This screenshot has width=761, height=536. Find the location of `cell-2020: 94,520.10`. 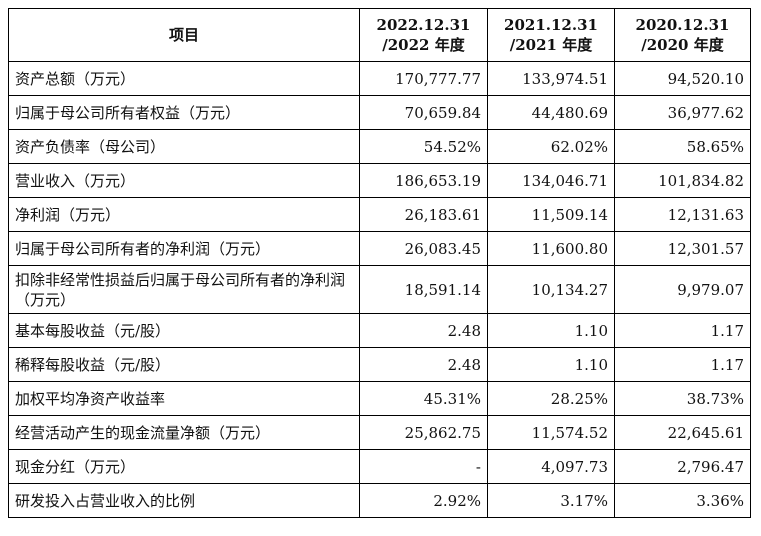

cell-2020: 94,520.10 is located at coordinates (682, 78).